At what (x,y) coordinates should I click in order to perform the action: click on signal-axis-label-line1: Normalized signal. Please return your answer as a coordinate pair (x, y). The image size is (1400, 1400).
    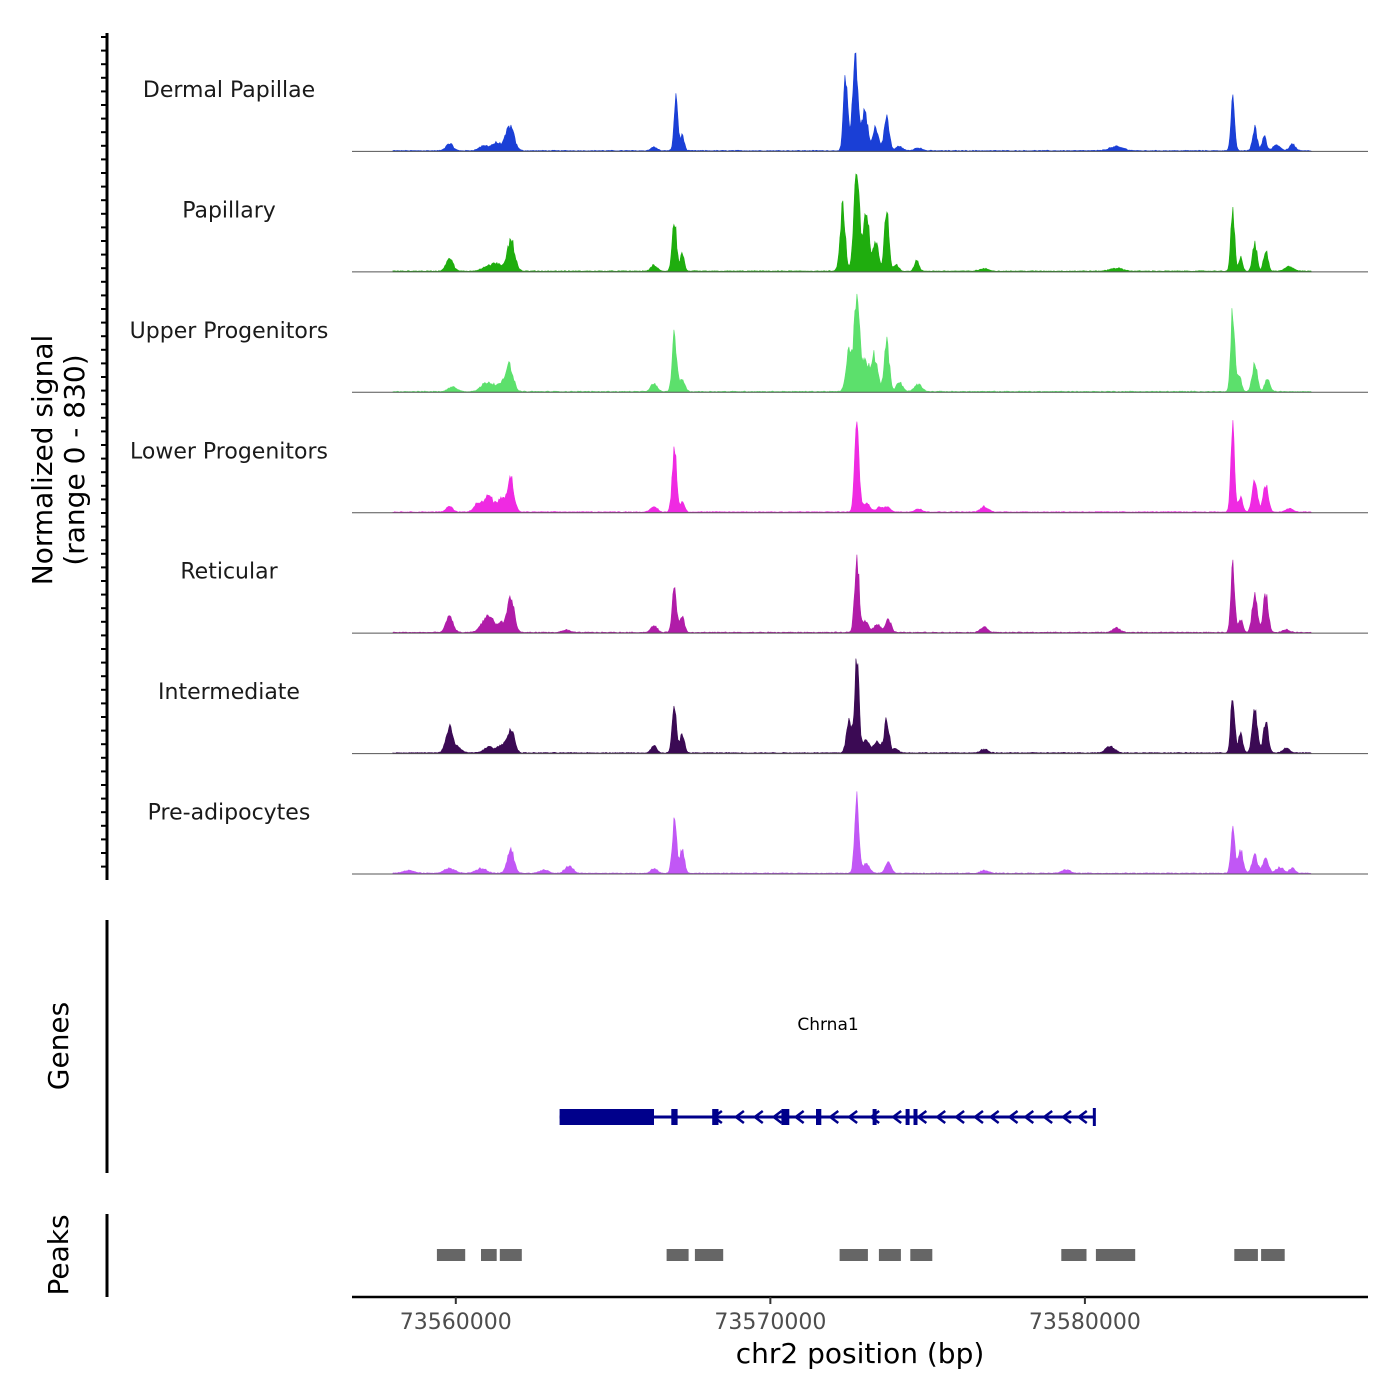
    Looking at the image, I should click on (42, 460).